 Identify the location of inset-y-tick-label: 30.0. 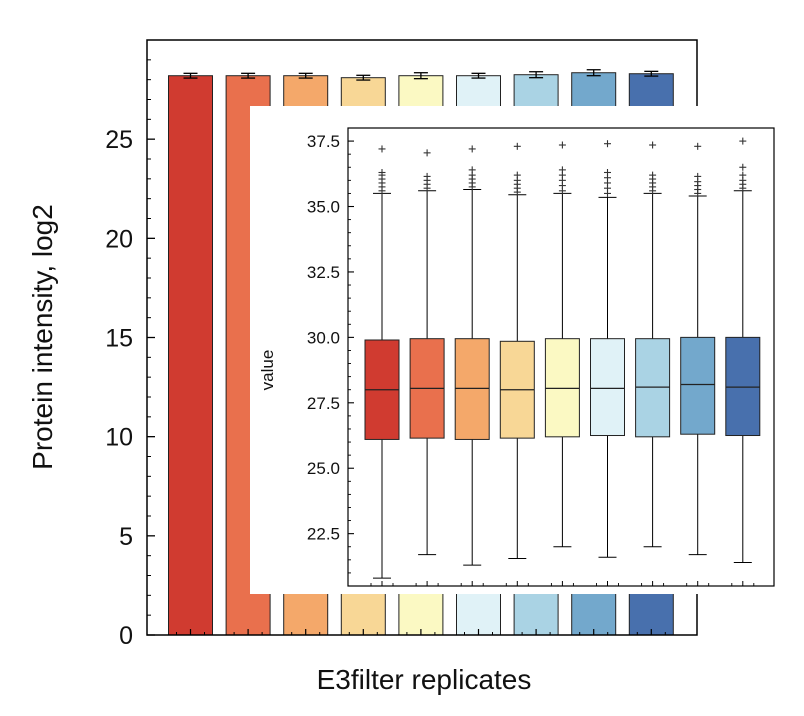
(323, 337).